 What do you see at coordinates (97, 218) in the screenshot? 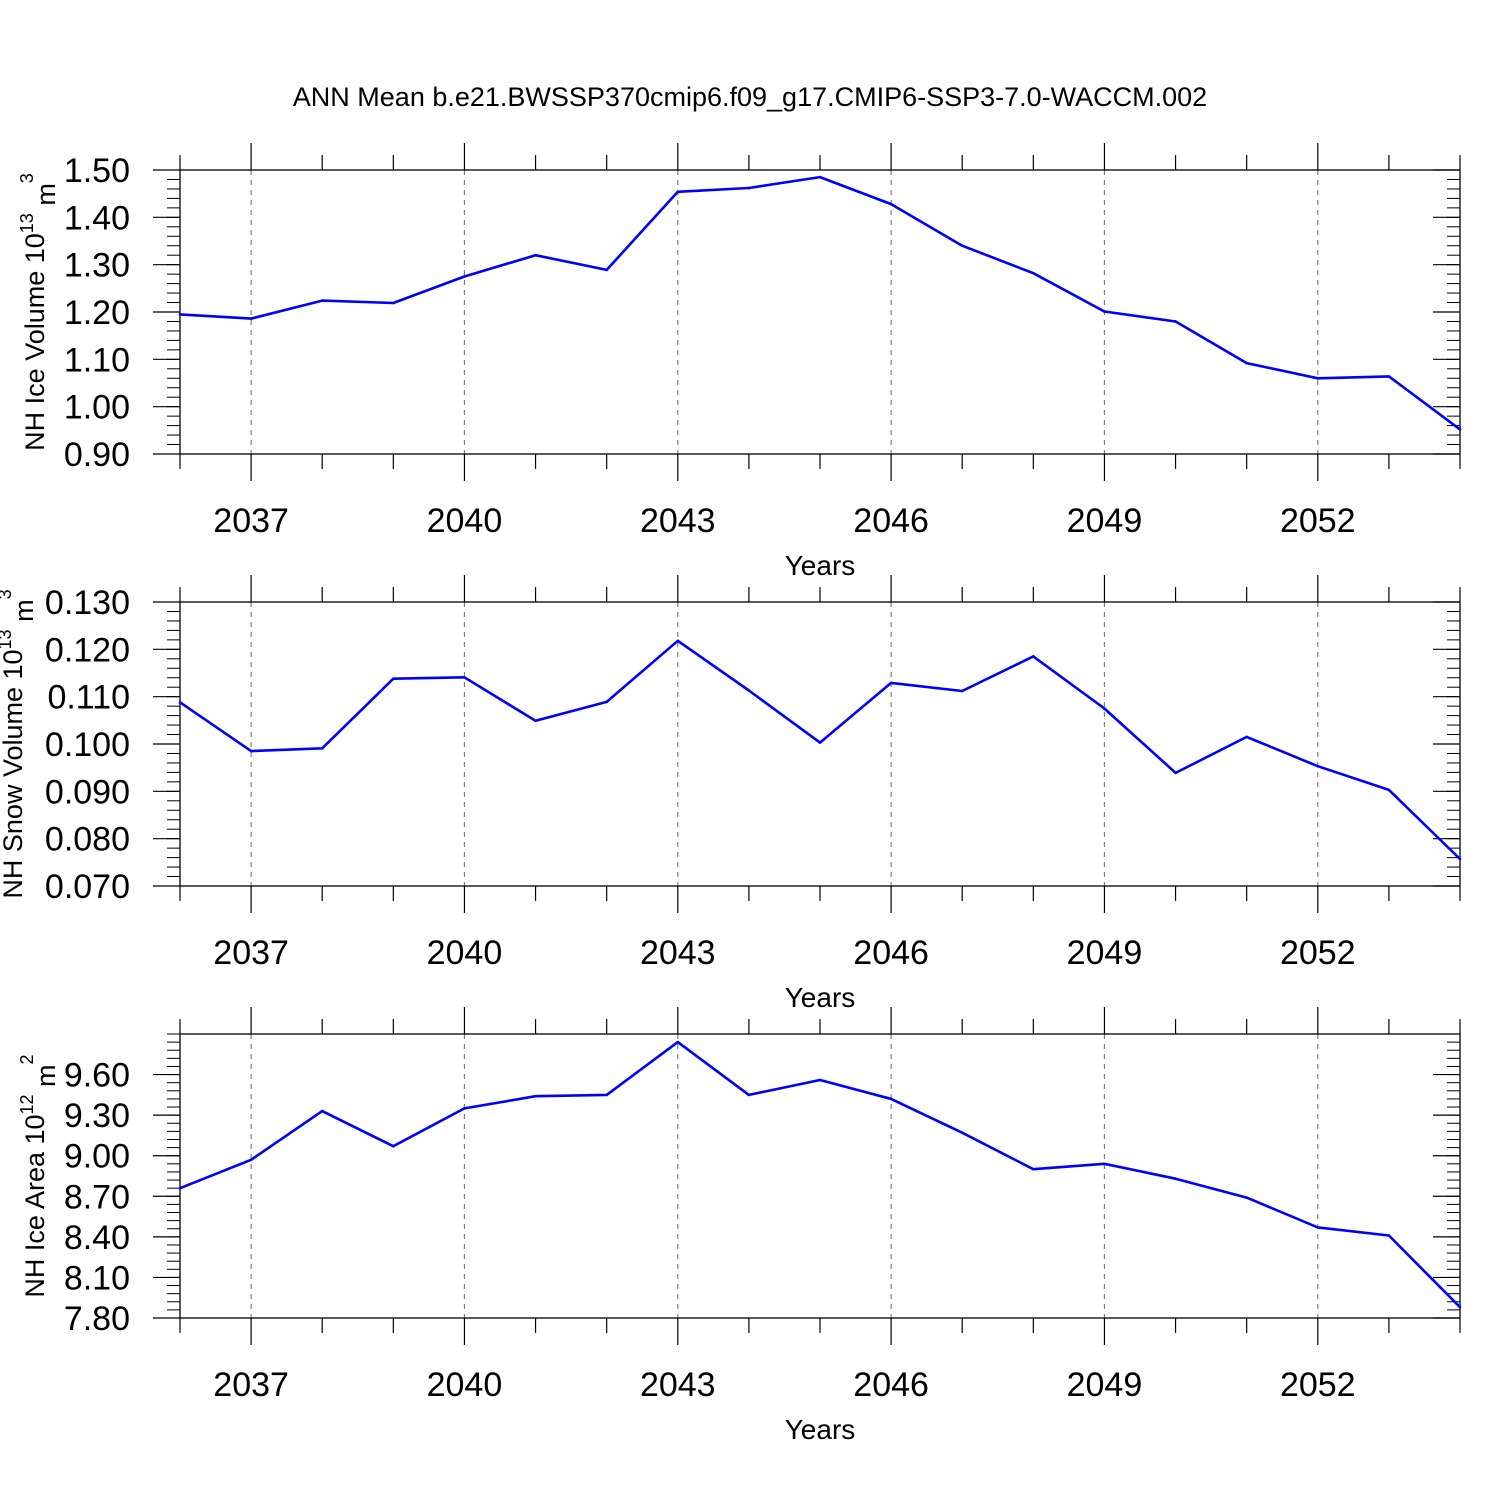
I see `y-tick-label: 1.40` at bounding box center [97, 218].